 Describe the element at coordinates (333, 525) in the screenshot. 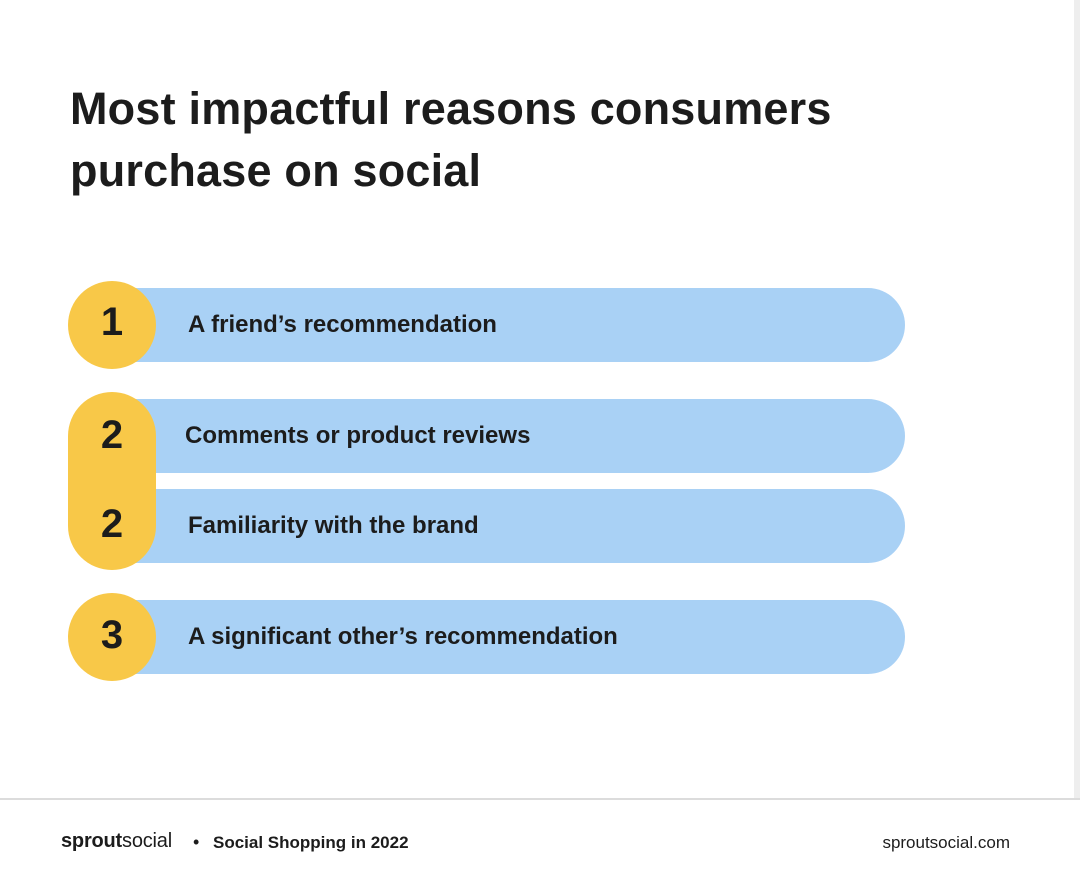

I see `reason-label-3: Familiarity with the brand` at that location.